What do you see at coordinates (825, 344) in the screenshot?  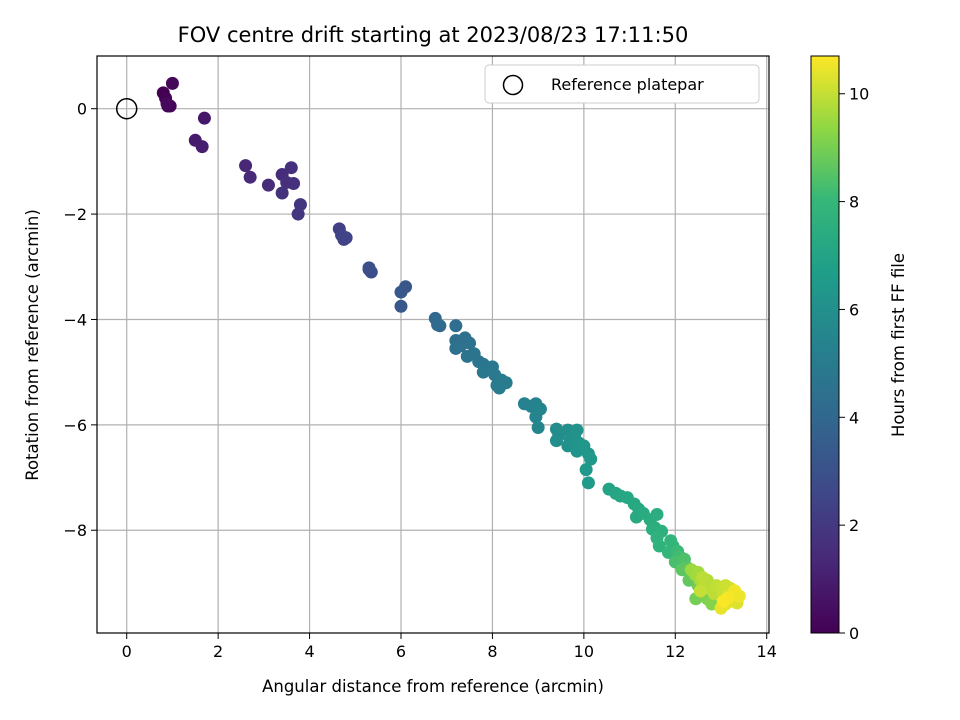 I see `colorbar-gradient` at bounding box center [825, 344].